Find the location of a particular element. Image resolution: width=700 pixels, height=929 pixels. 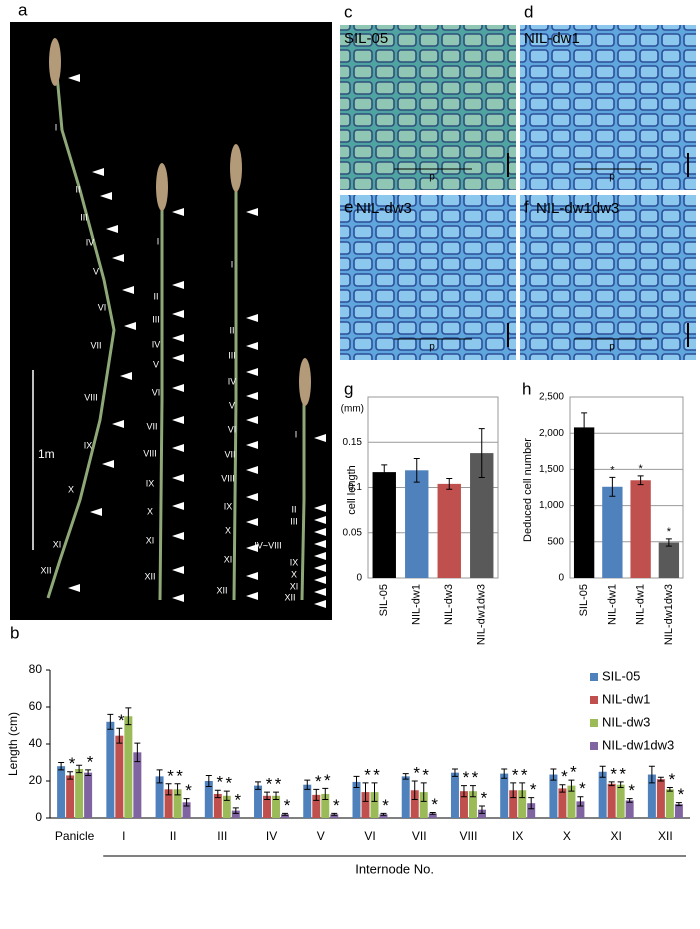

y-tick-label: 500 is located at coordinates (555, 541).